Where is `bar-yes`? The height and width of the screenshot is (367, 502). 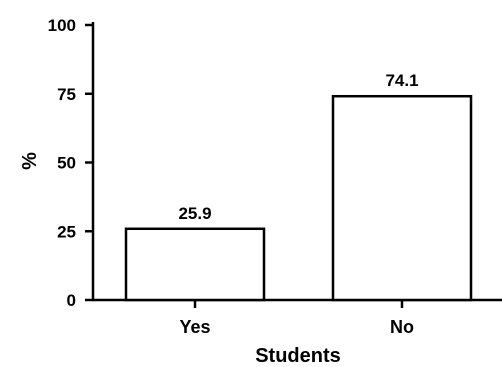
bar-yes is located at coordinates (195, 264).